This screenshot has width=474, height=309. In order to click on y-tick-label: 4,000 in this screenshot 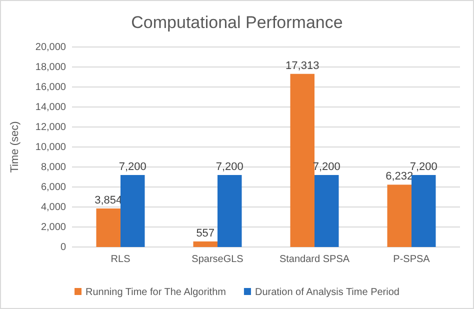, I will do `click(53, 208)`.